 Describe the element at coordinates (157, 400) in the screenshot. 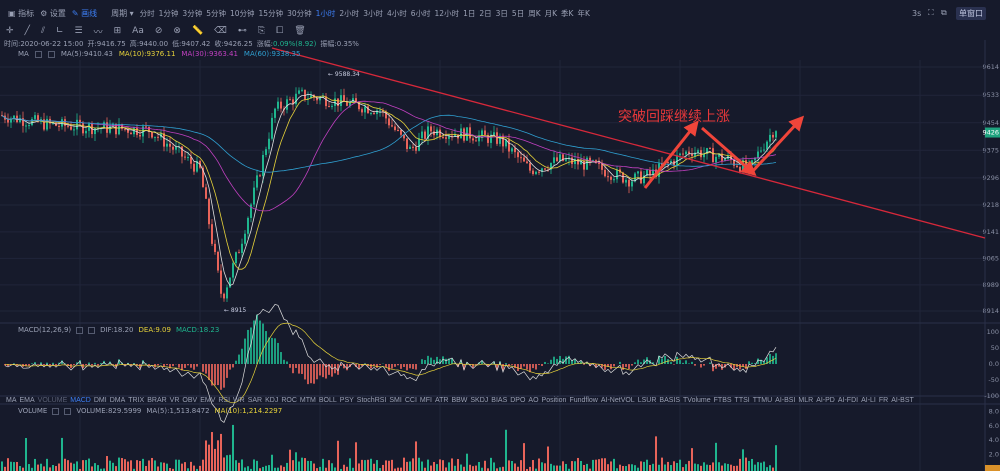

I see `tab-brar: BRAR` at that location.